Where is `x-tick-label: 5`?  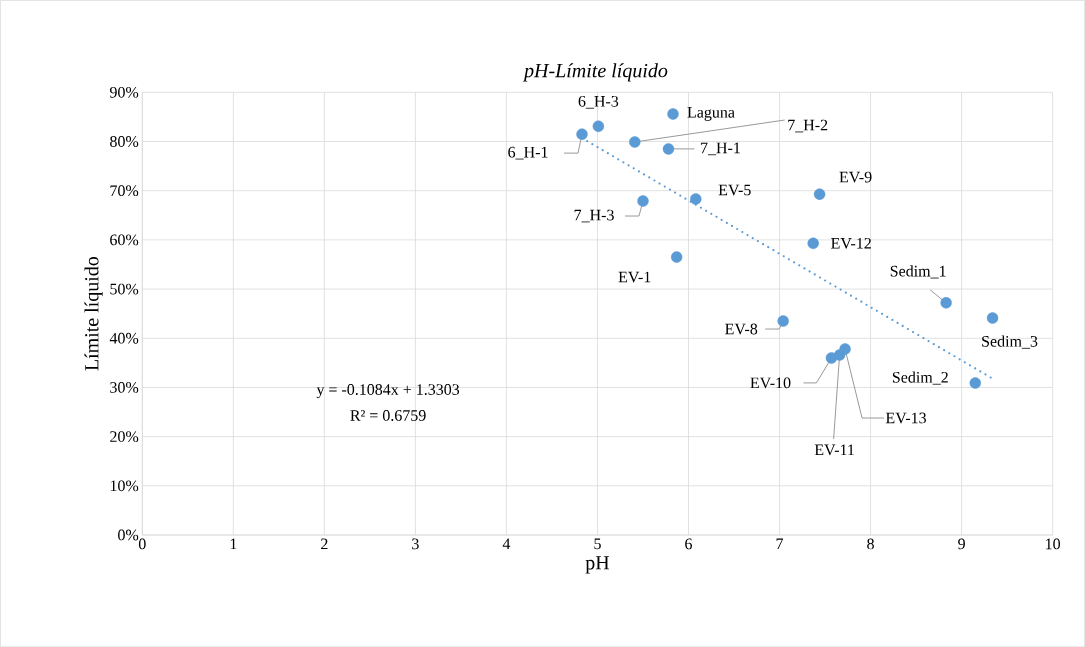
x-tick-label: 5 is located at coordinates (597, 543).